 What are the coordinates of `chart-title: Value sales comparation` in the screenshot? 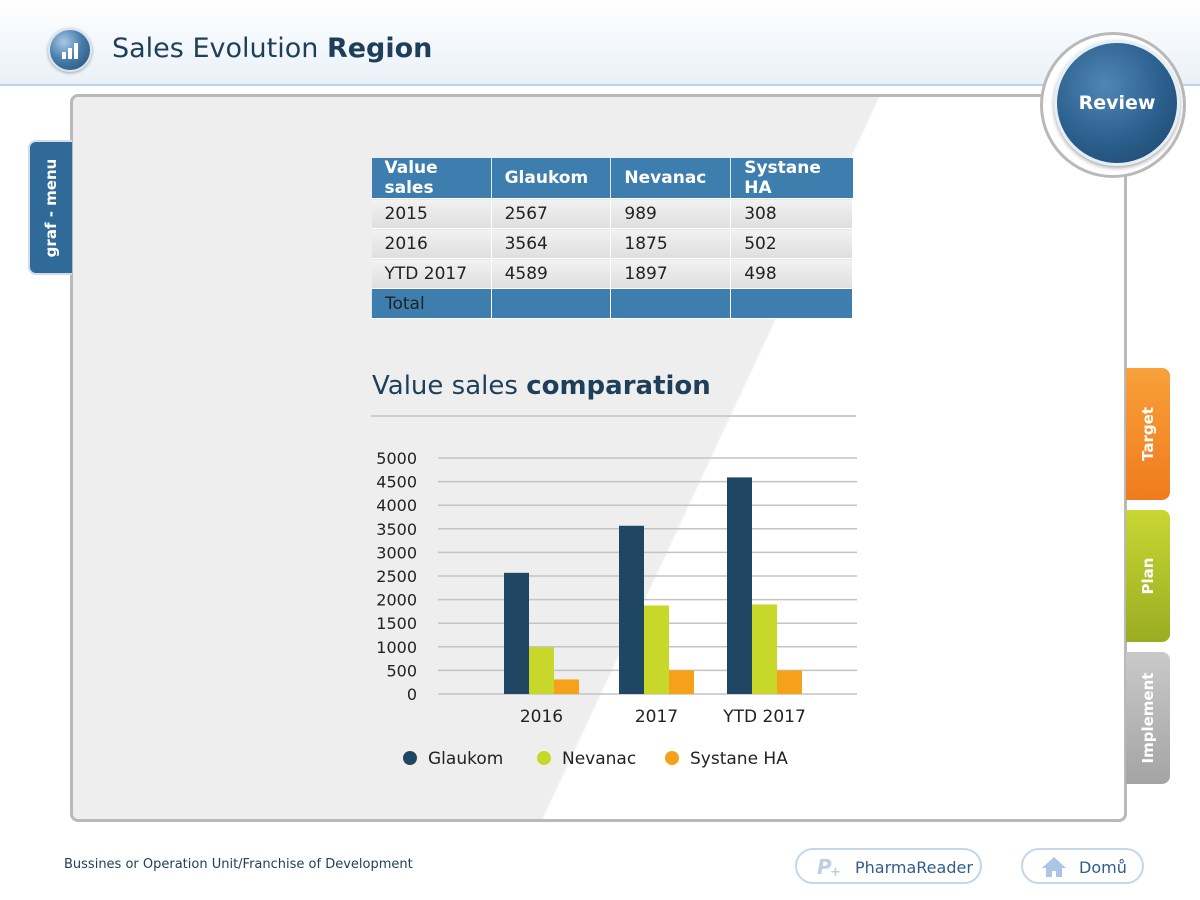 It's located at (541, 386).